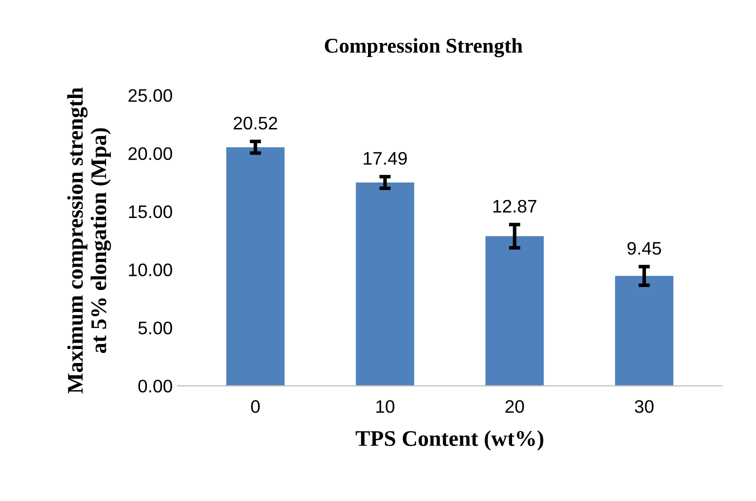 The height and width of the screenshot is (501, 756). Describe the element at coordinates (255, 406) in the screenshot. I see `x-tick-label: 0` at that location.